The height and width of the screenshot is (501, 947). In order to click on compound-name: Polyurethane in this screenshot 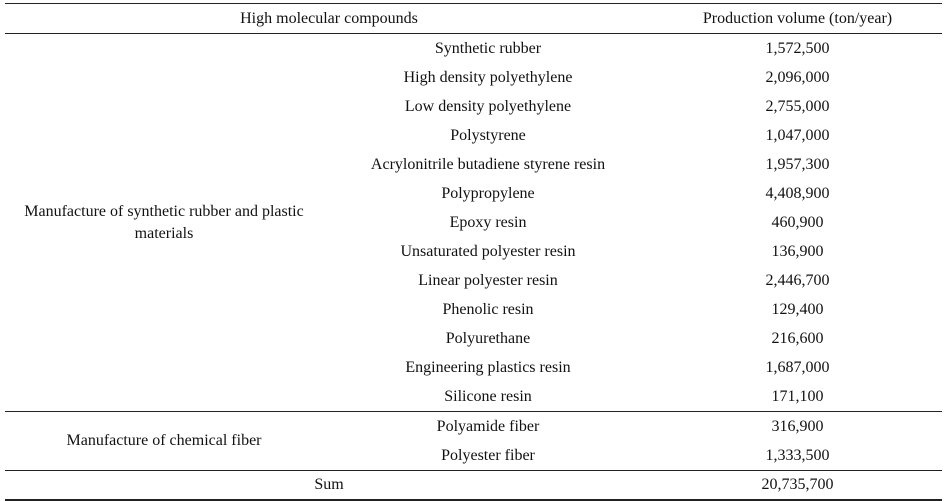, I will do `click(488, 338)`.